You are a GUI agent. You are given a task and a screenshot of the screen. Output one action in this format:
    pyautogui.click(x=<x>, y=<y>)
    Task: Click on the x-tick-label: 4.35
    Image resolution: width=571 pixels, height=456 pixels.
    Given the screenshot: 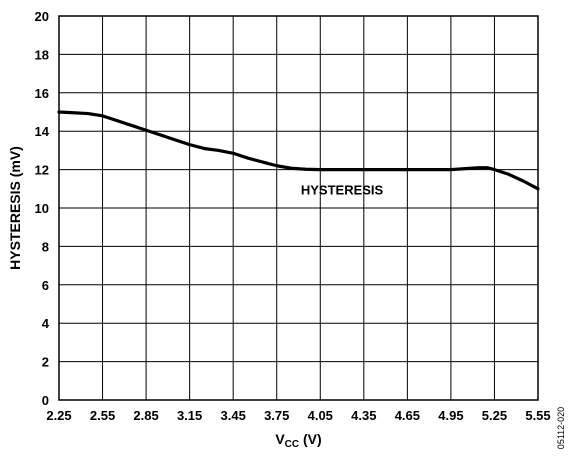 What is the action you would take?
    pyautogui.click(x=363, y=415)
    